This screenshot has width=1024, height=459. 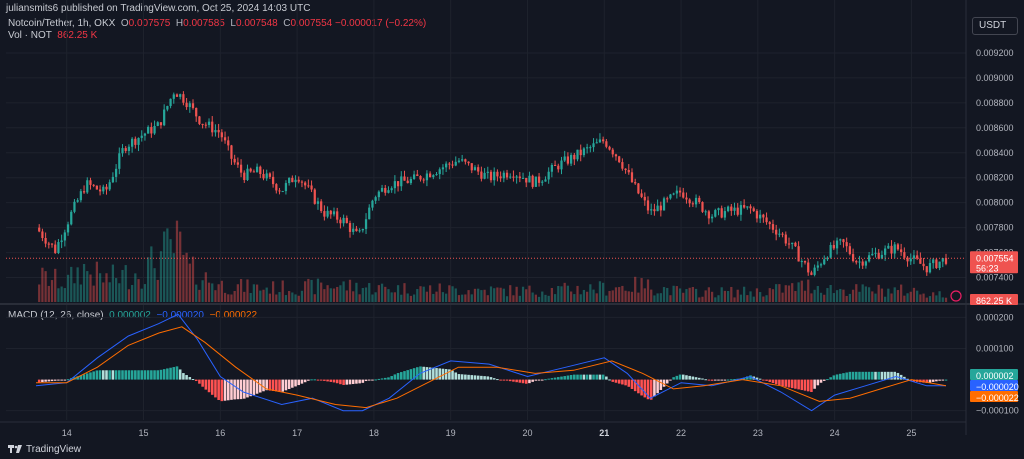 What do you see at coordinates (681, 433) in the screenshot?
I see `time-tick-label: 22` at bounding box center [681, 433].